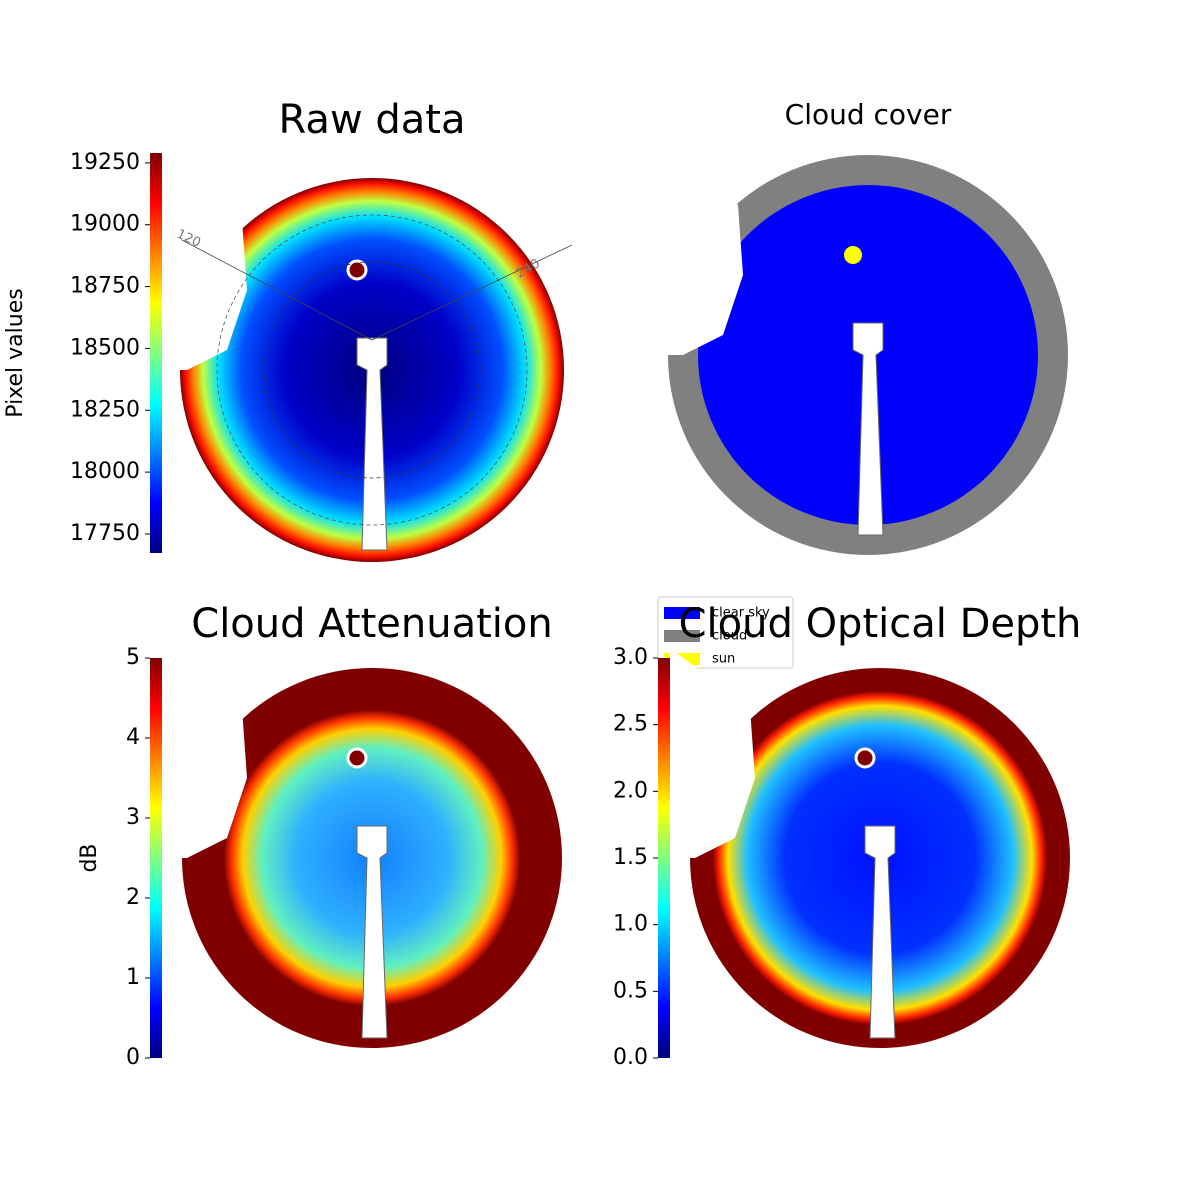 The width and height of the screenshot is (1200, 1204). I want to click on colorbar-tick-label: 2.5, so click(630, 724).